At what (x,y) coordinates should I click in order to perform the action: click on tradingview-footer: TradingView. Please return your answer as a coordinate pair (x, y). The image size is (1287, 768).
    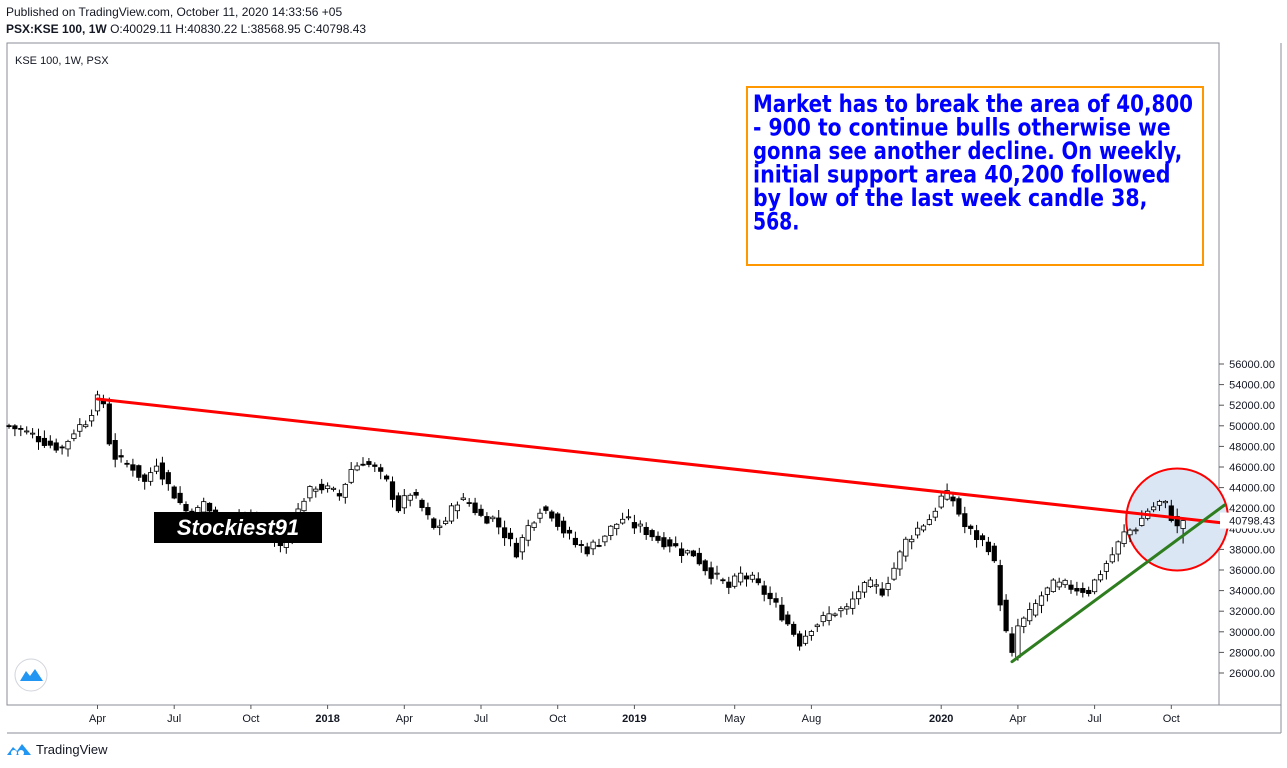
    Looking at the image, I should click on (57, 749).